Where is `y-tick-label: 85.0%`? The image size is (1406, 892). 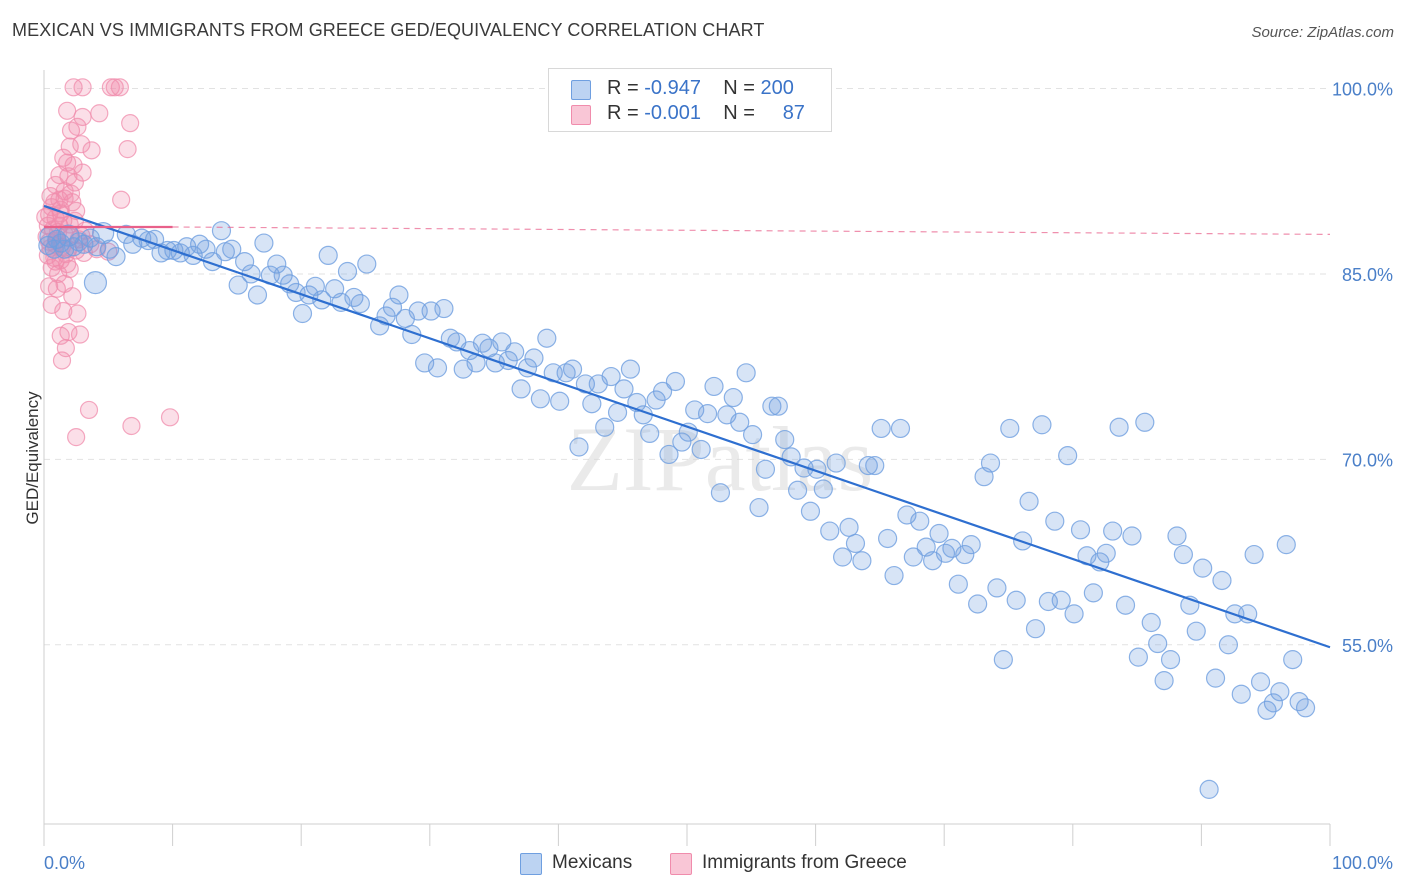 y-tick-label: 85.0% is located at coordinates (1367, 275).